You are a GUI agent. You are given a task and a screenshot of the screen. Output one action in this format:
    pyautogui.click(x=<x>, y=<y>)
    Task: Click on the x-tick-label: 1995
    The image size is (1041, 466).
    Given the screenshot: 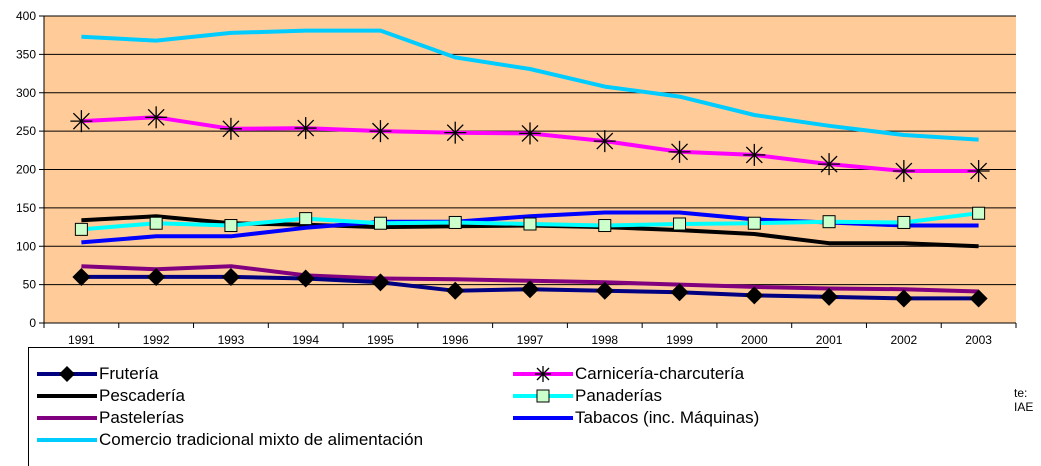 What is the action you would take?
    pyautogui.click(x=380, y=340)
    